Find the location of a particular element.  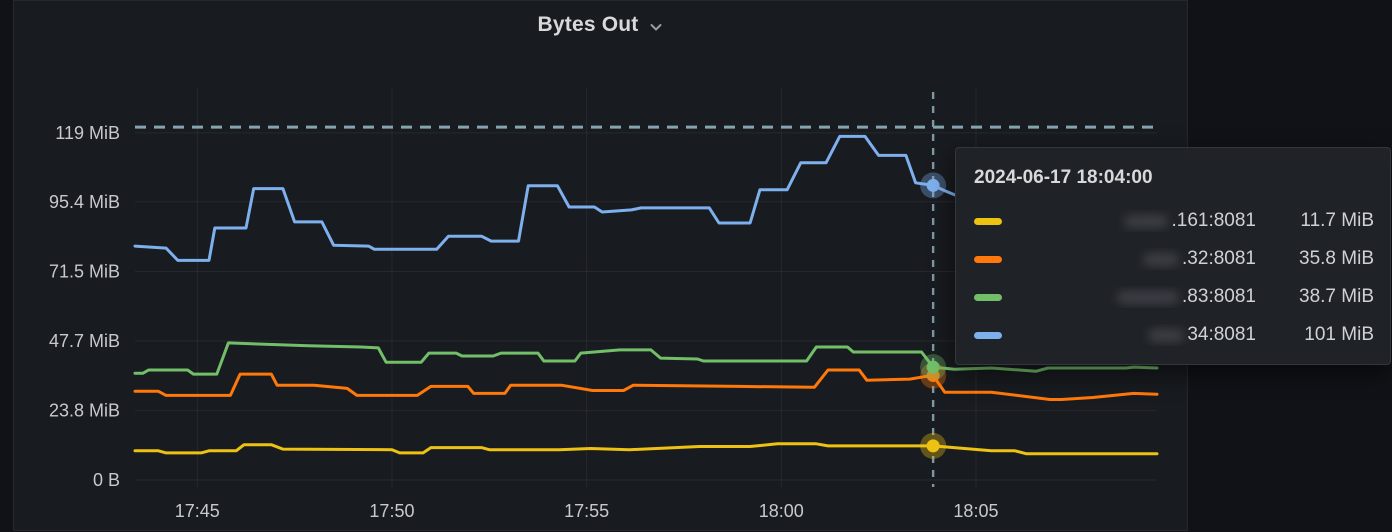

x-axis-tick-label: 17:45 is located at coordinates (197, 511).